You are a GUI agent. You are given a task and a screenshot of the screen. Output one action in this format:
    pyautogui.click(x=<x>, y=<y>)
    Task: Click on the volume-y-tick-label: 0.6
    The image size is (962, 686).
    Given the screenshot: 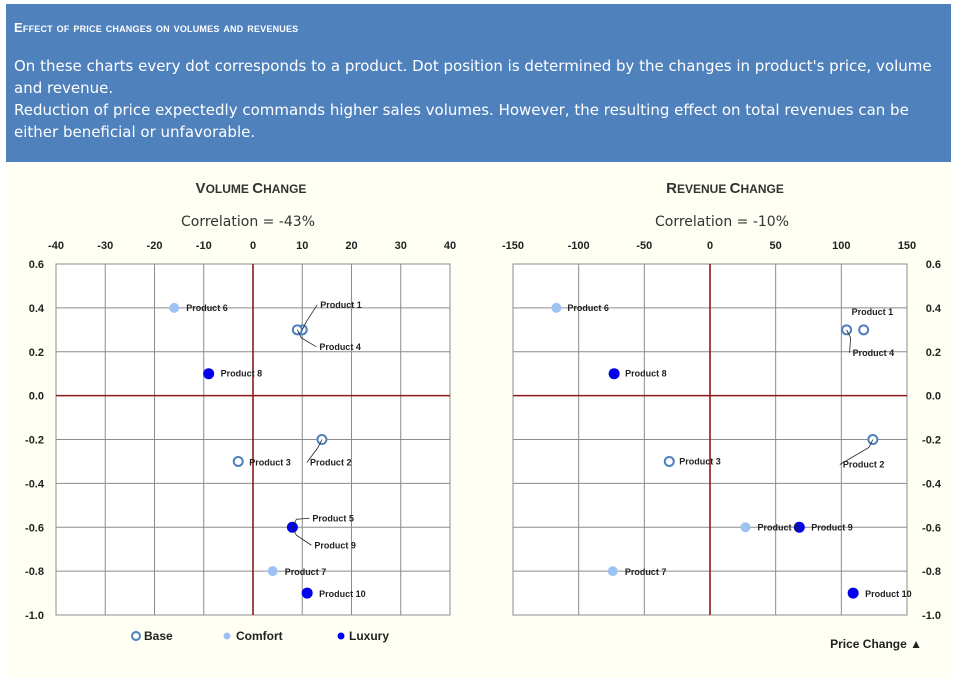 What is the action you would take?
    pyautogui.click(x=36, y=265)
    